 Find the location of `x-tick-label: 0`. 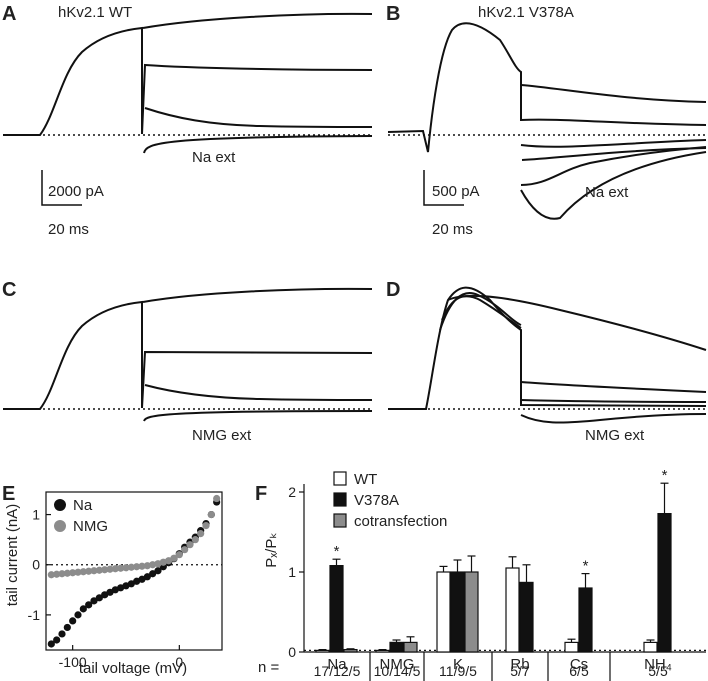

x-tick-label: 0 is located at coordinates (179, 662).